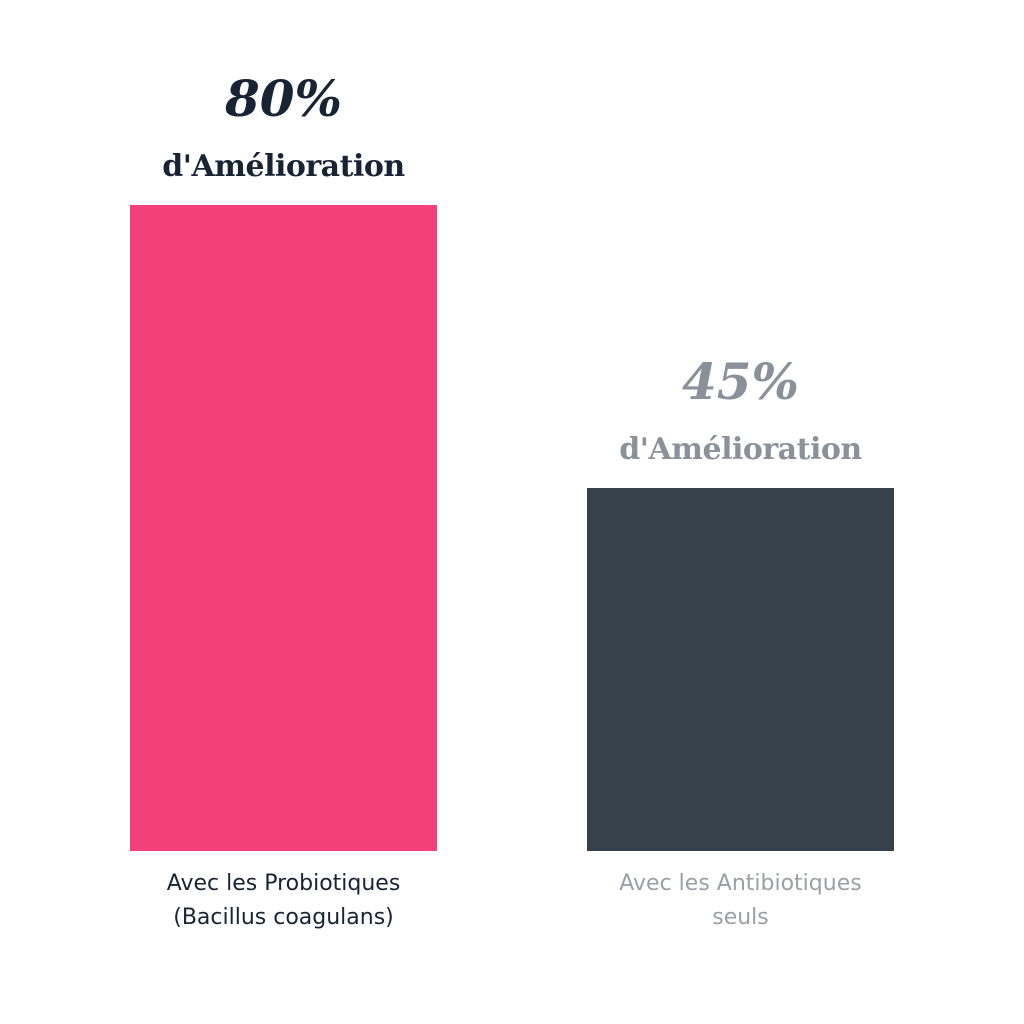 The width and height of the screenshot is (1024, 1024). What do you see at coordinates (283, 98) in the screenshot?
I see `value-label-probiotiques: 80%` at bounding box center [283, 98].